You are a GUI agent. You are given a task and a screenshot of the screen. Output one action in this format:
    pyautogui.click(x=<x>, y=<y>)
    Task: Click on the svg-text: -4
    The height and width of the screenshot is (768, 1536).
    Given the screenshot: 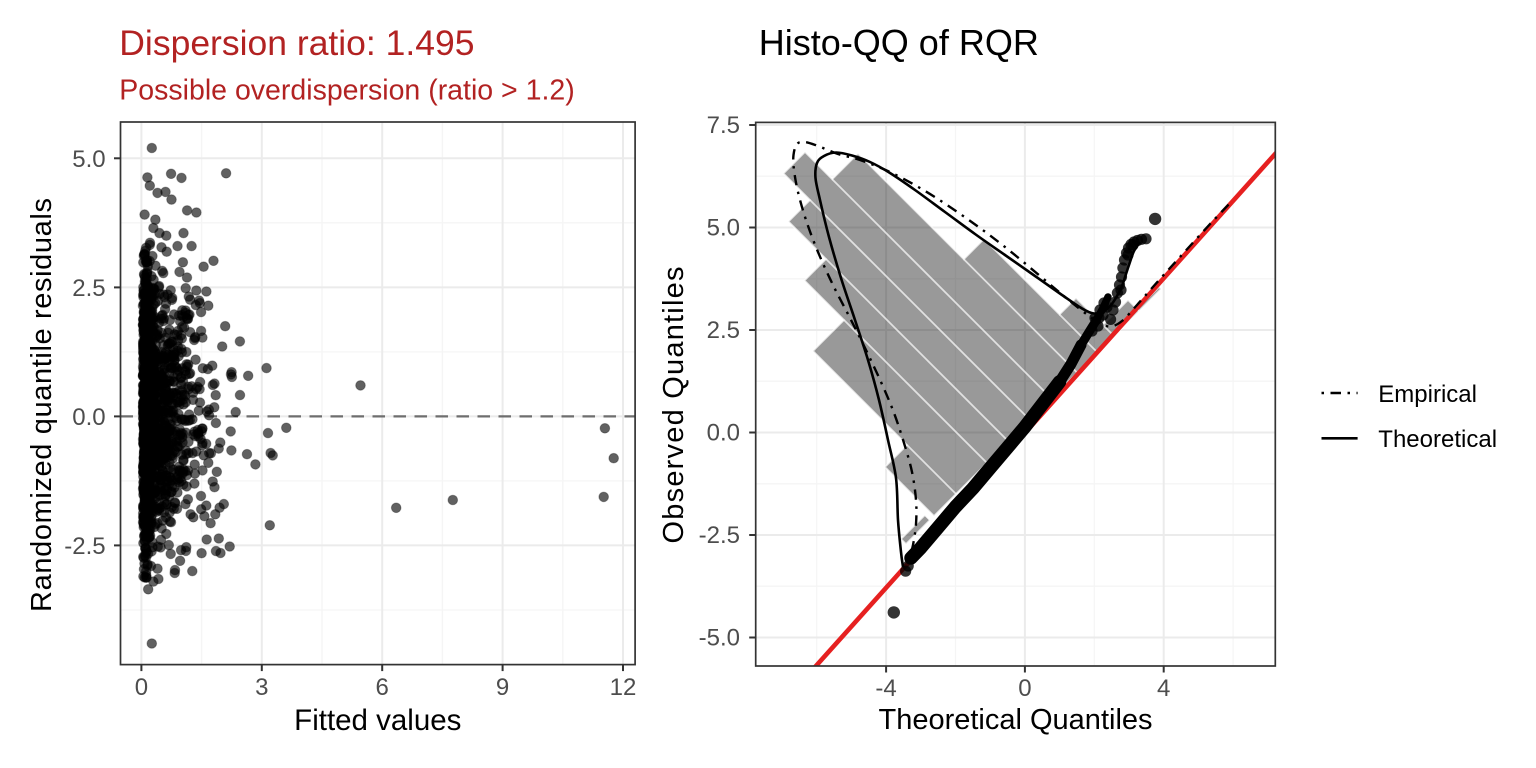 What is the action you would take?
    pyautogui.click(x=885, y=688)
    